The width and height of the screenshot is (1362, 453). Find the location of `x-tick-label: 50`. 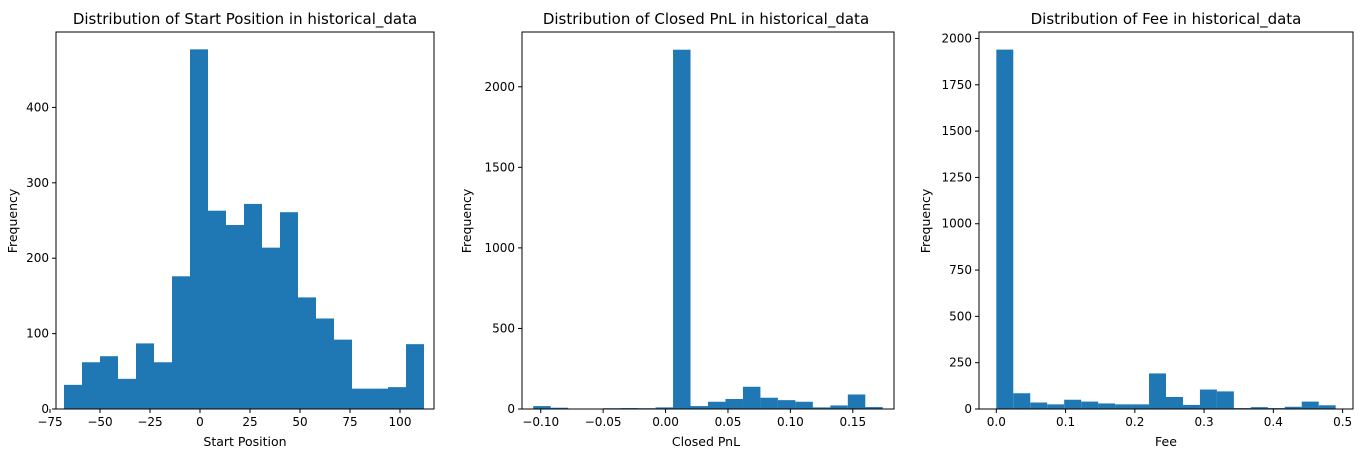

x-tick-label: 50 is located at coordinates (299, 422).